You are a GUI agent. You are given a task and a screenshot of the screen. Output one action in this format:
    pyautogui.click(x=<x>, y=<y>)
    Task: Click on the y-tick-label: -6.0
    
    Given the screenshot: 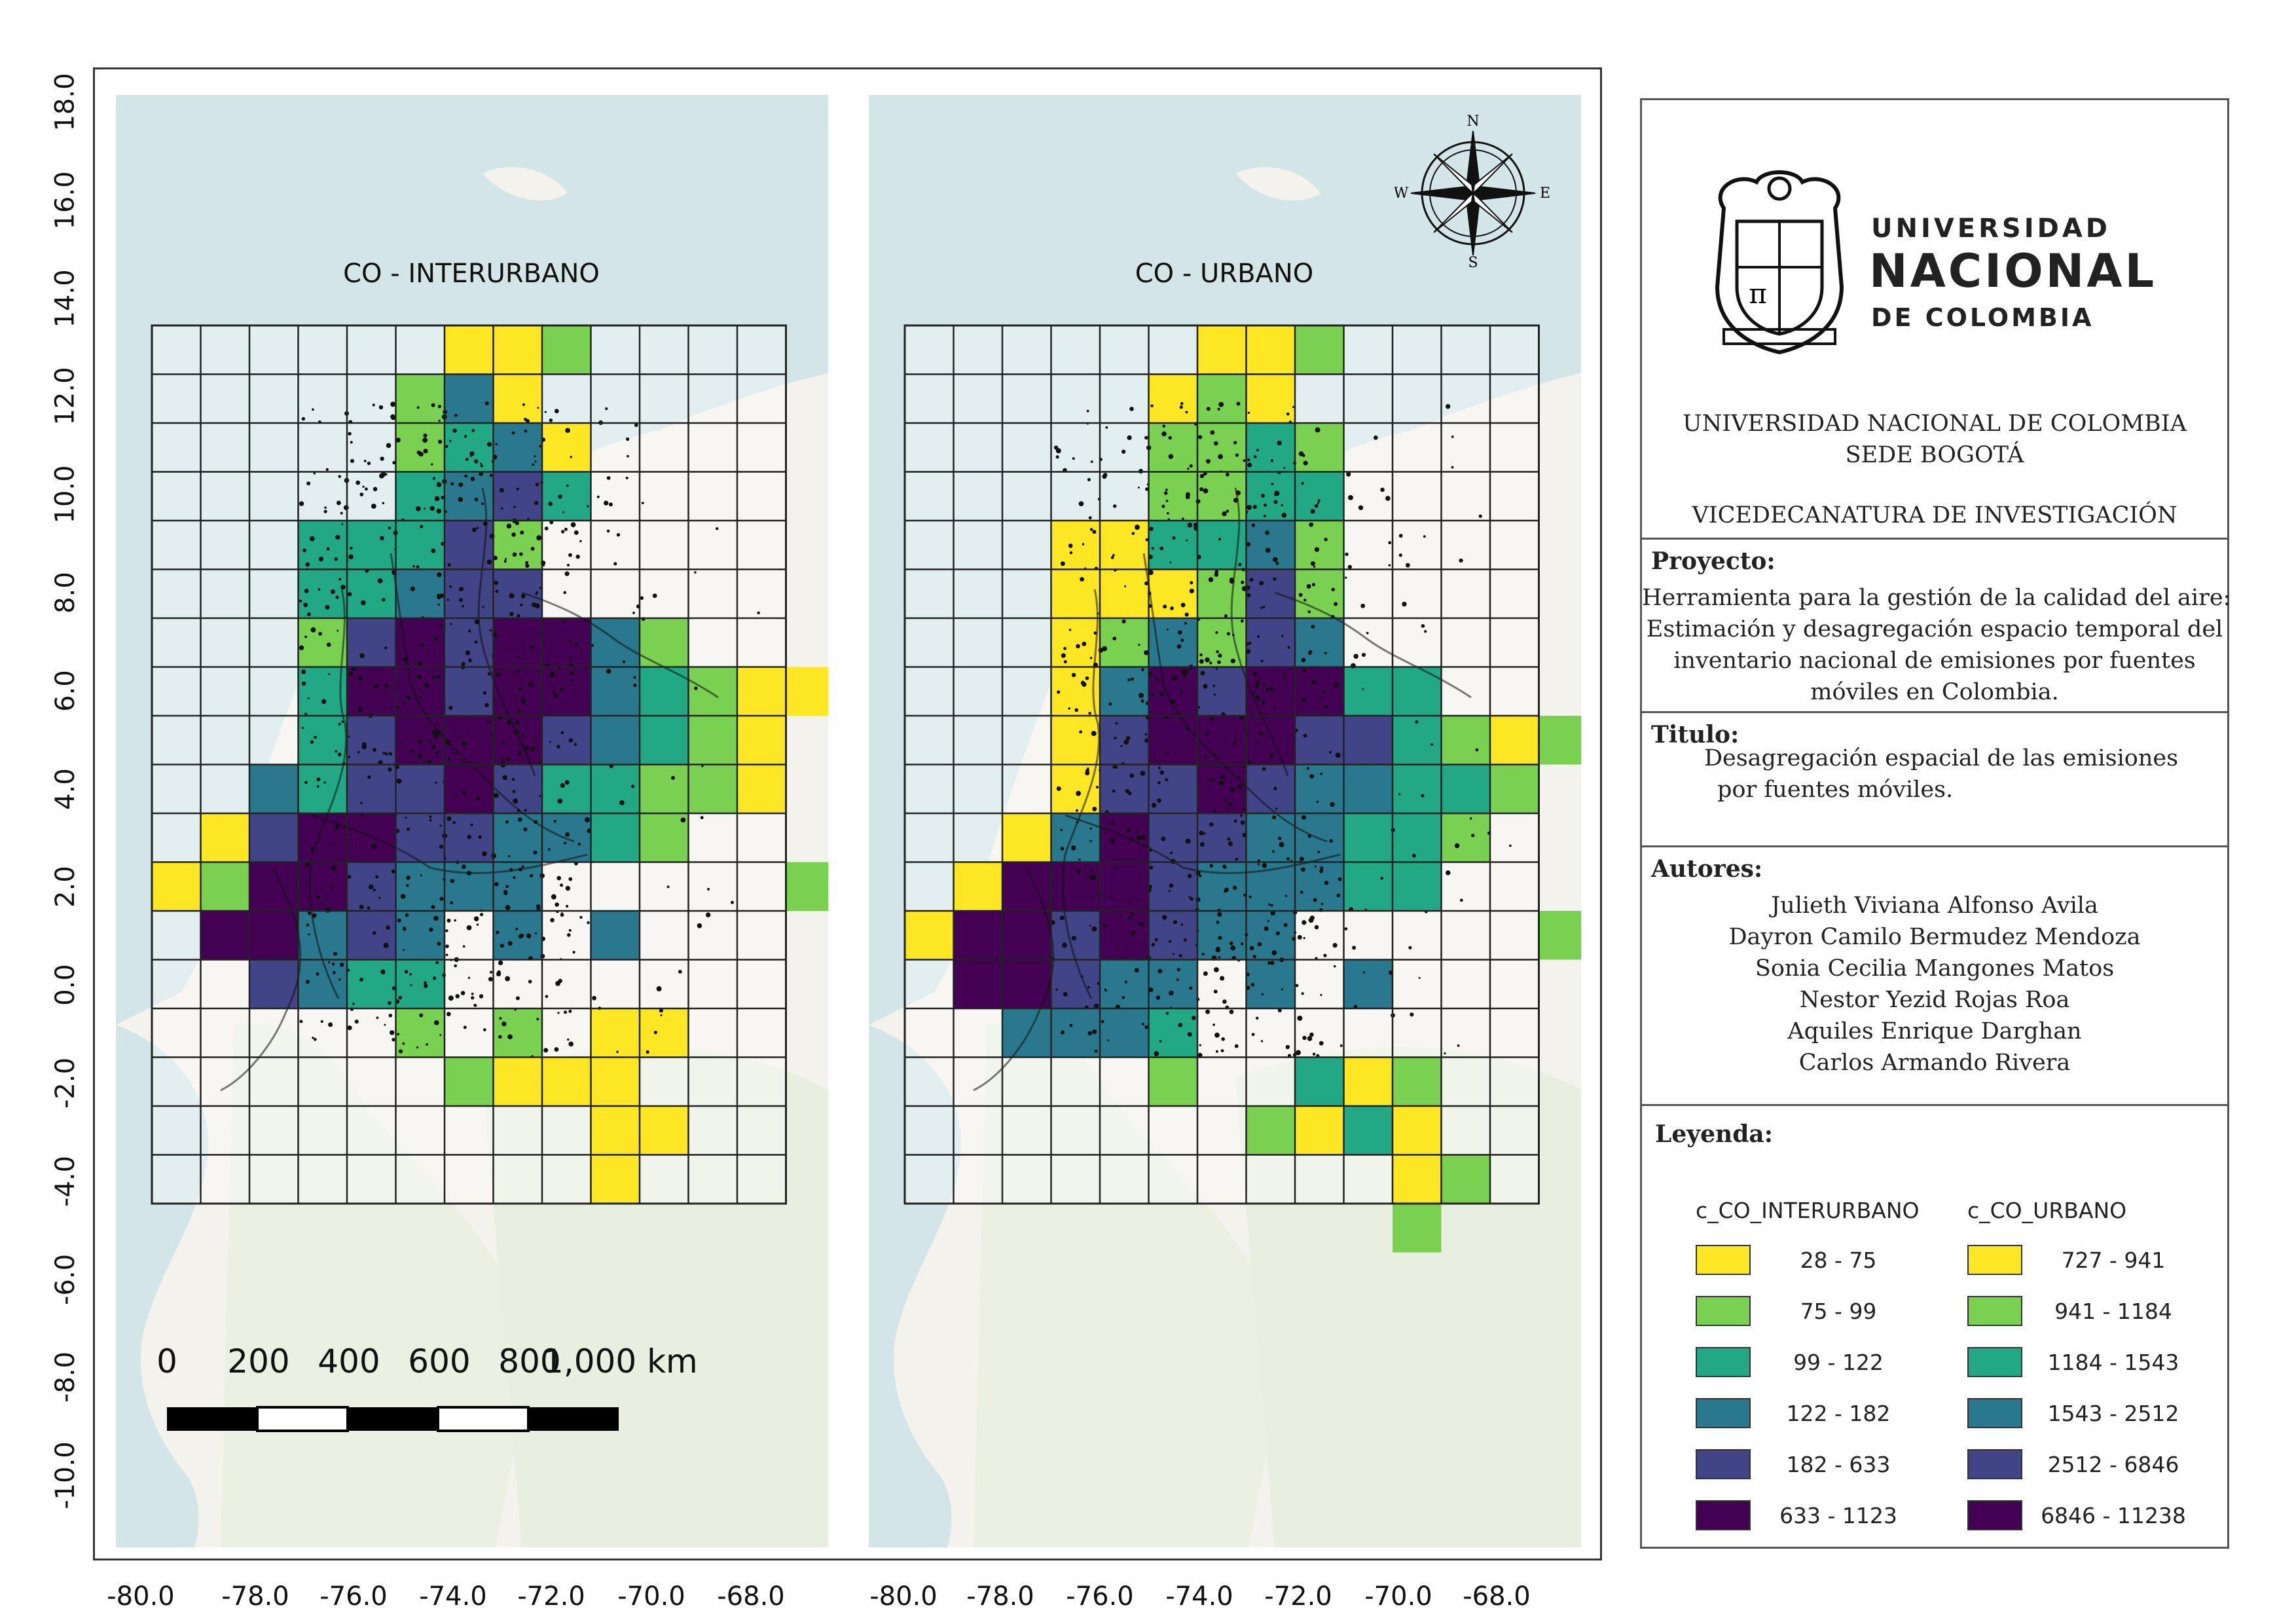 What is the action you would take?
    pyautogui.click(x=65, y=1279)
    